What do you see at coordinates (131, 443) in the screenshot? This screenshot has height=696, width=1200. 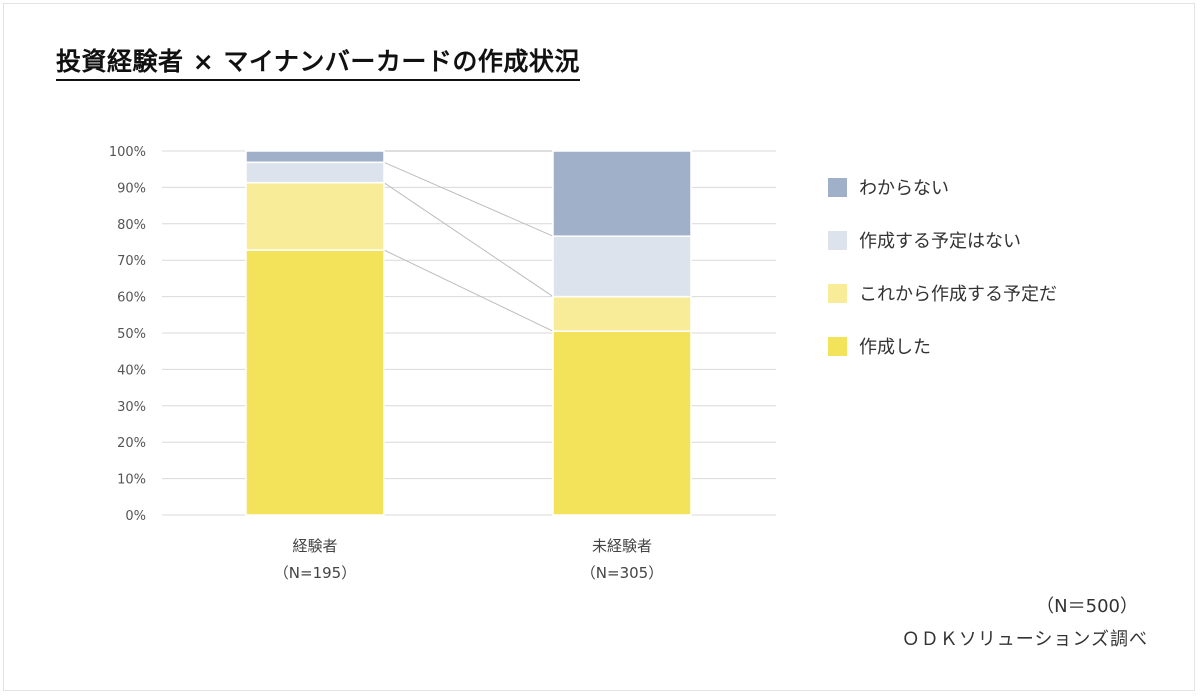 I see `y-tick-label: 20%` at bounding box center [131, 443].